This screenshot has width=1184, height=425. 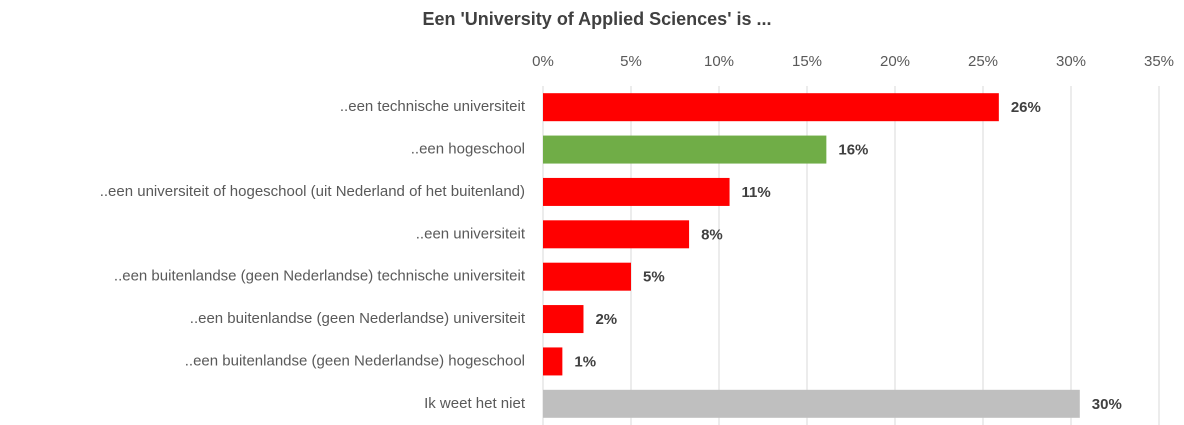 What do you see at coordinates (895, 61) in the screenshot?
I see `x-tick-label: 20%` at bounding box center [895, 61].